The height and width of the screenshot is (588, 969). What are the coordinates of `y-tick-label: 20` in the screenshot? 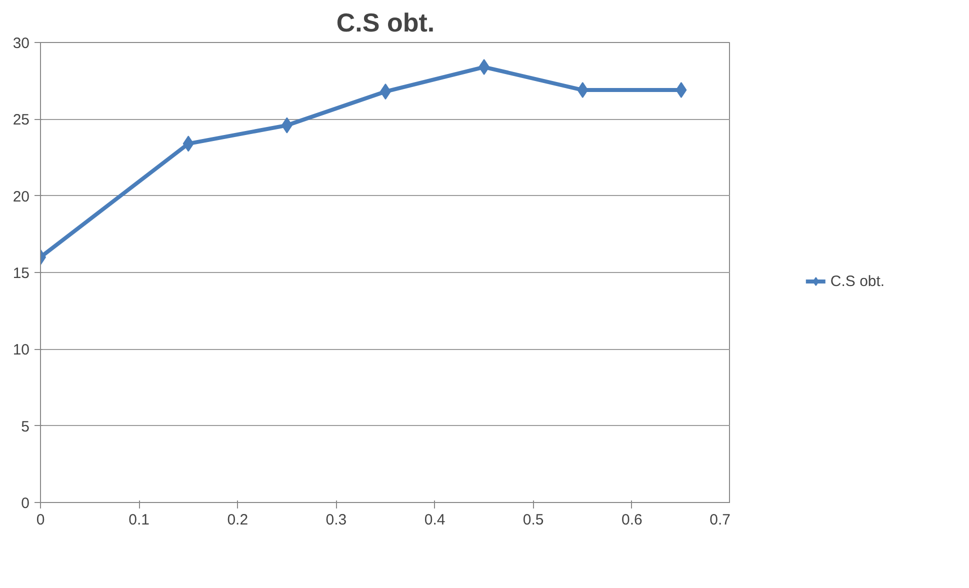 It's located at (21, 197).